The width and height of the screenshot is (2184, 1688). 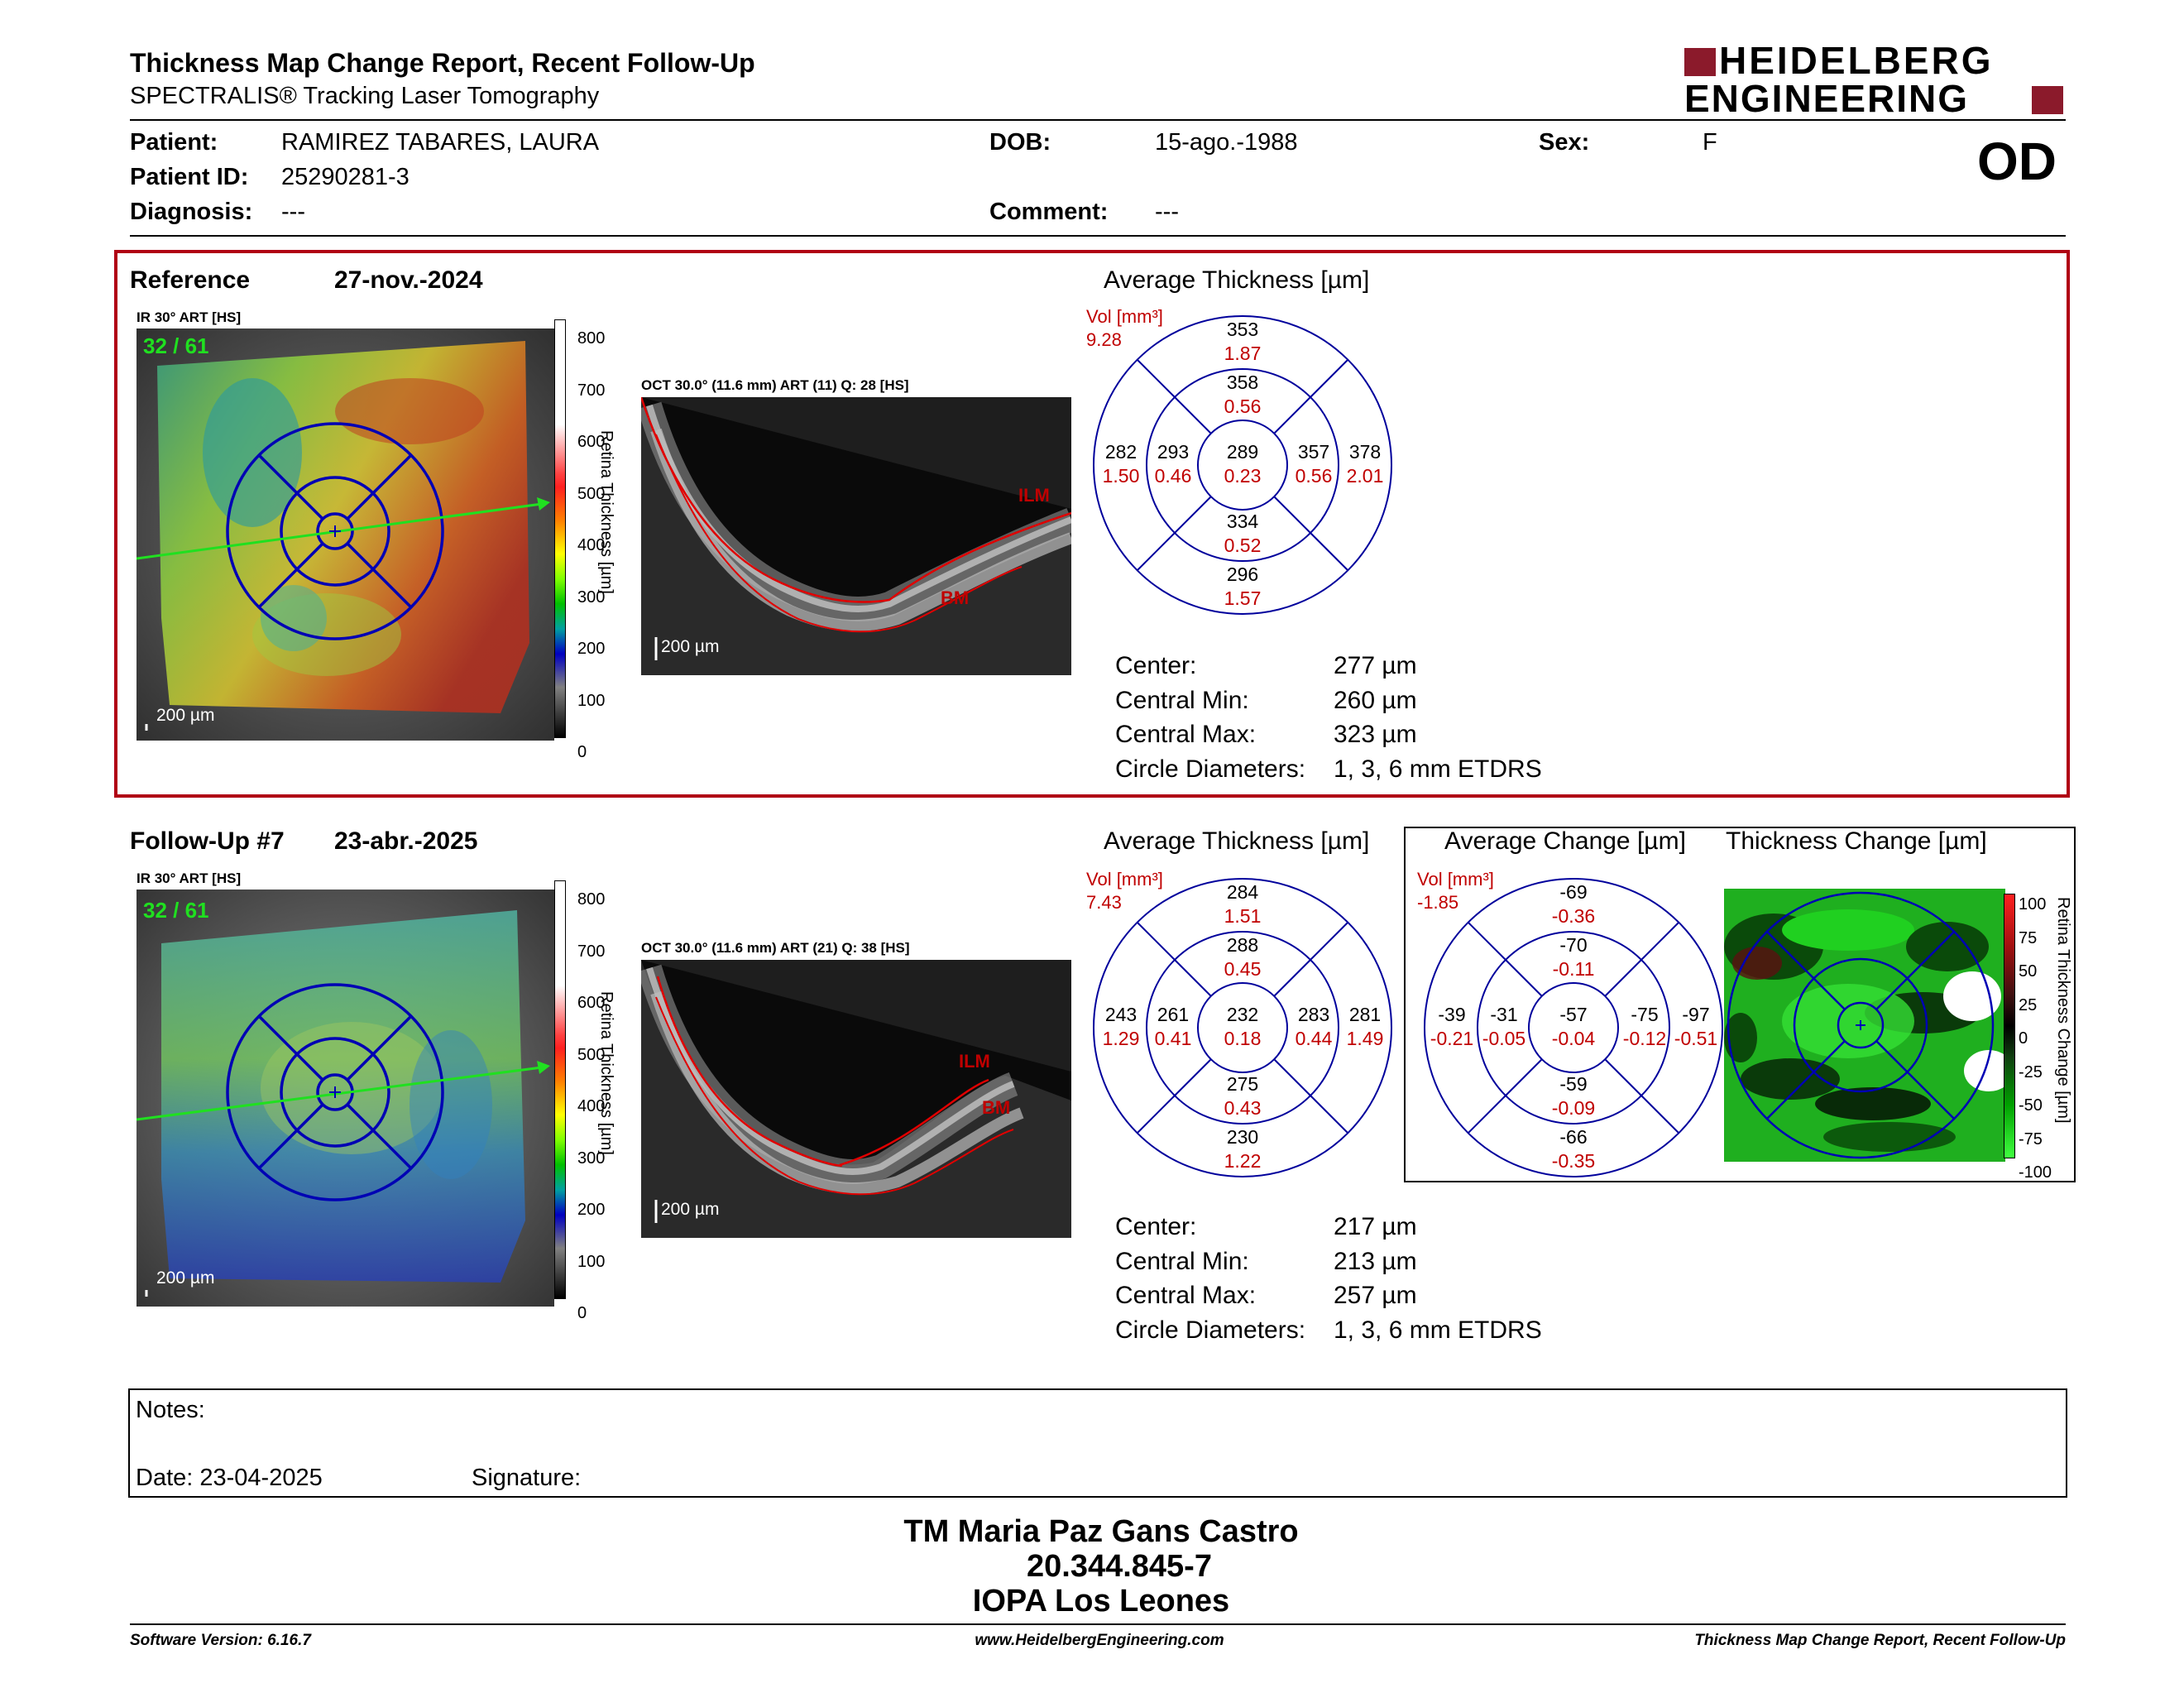 What do you see at coordinates (1243, 598) in the screenshot?
I see `sector-volume: 1.57` at bounding box center [1243, 598].